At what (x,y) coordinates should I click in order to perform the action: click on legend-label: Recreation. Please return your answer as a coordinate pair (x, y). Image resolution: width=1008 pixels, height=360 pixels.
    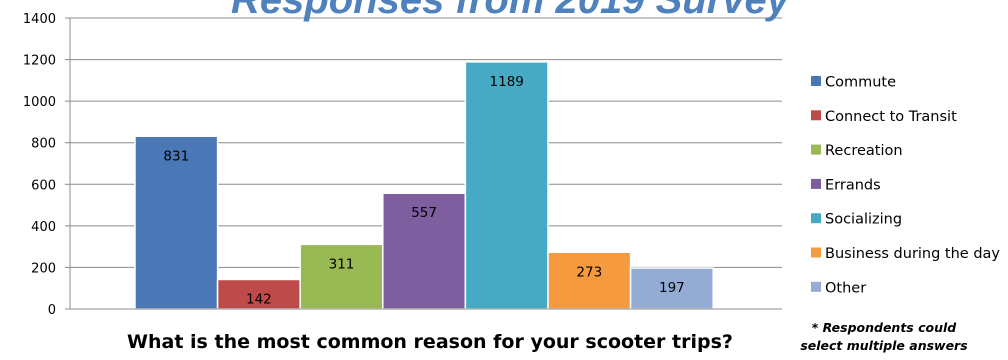
    Looking at the image, I should click on (864, 151).